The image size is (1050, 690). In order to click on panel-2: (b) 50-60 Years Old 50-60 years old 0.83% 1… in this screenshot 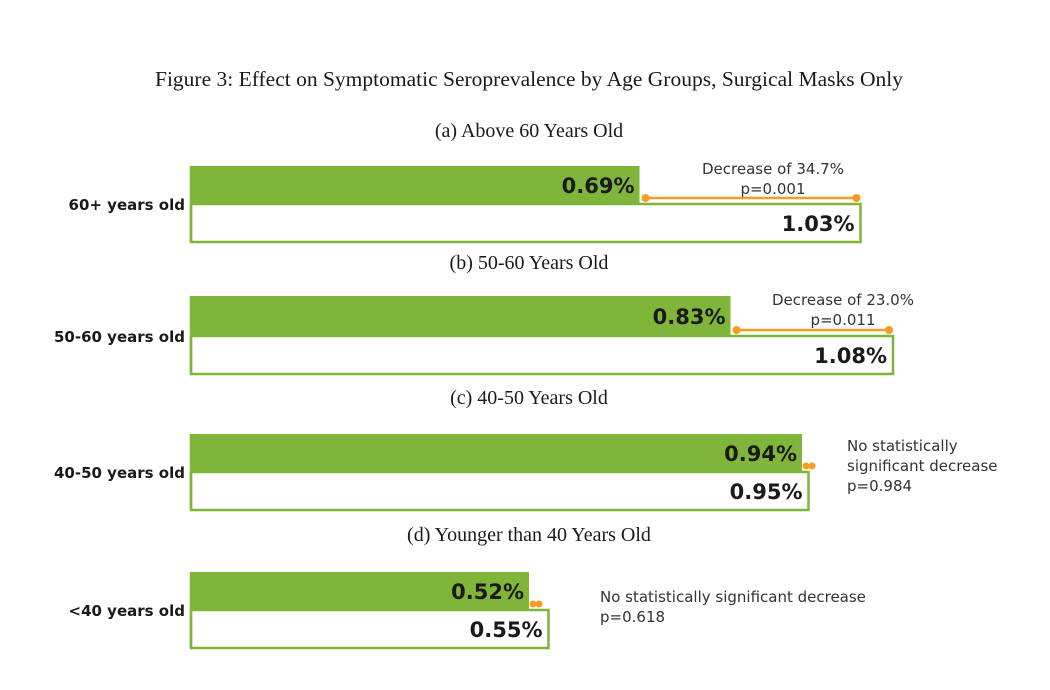, I will do `click(484, 314)`.